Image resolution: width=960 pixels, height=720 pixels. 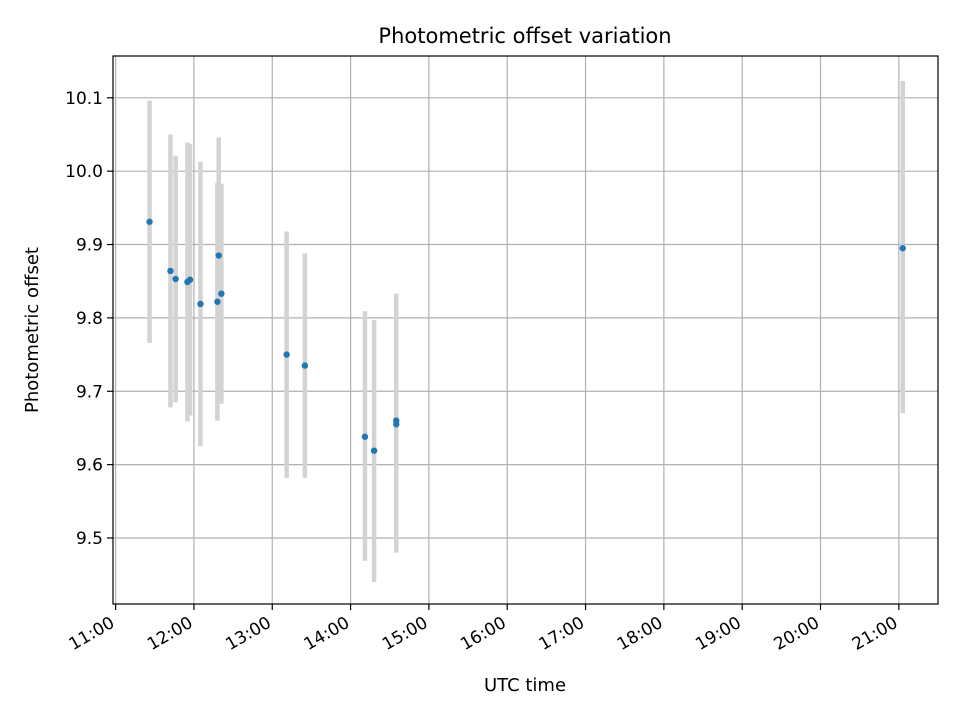 I want to click on y-tick-label: 9.5, so click(x=89, y=539).